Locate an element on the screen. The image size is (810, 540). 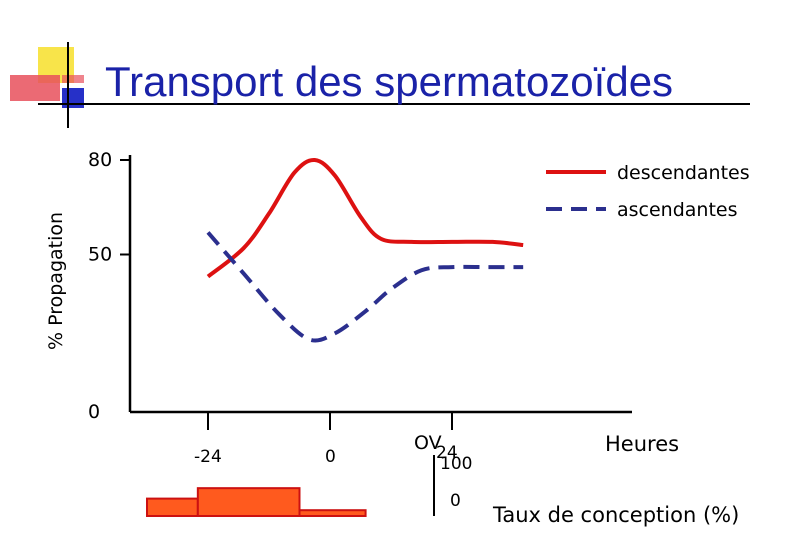
x-ticks: -24 0 24 is located at coordinates (326, 439).